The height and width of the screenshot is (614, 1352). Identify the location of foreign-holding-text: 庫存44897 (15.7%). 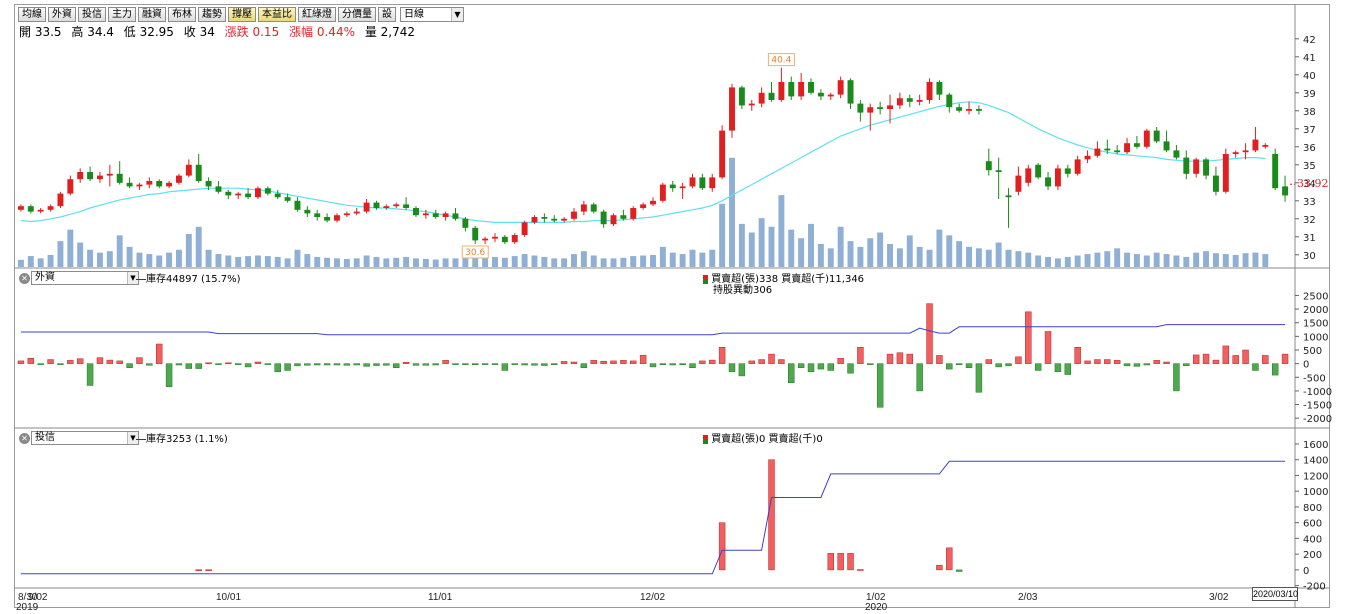
(193, 279).